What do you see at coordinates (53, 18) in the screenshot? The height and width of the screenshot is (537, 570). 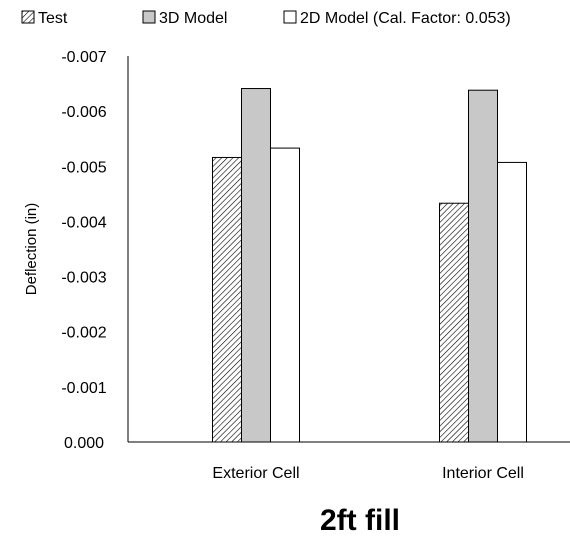 I see `legend-label: Test` at bounding box center [53, 18].